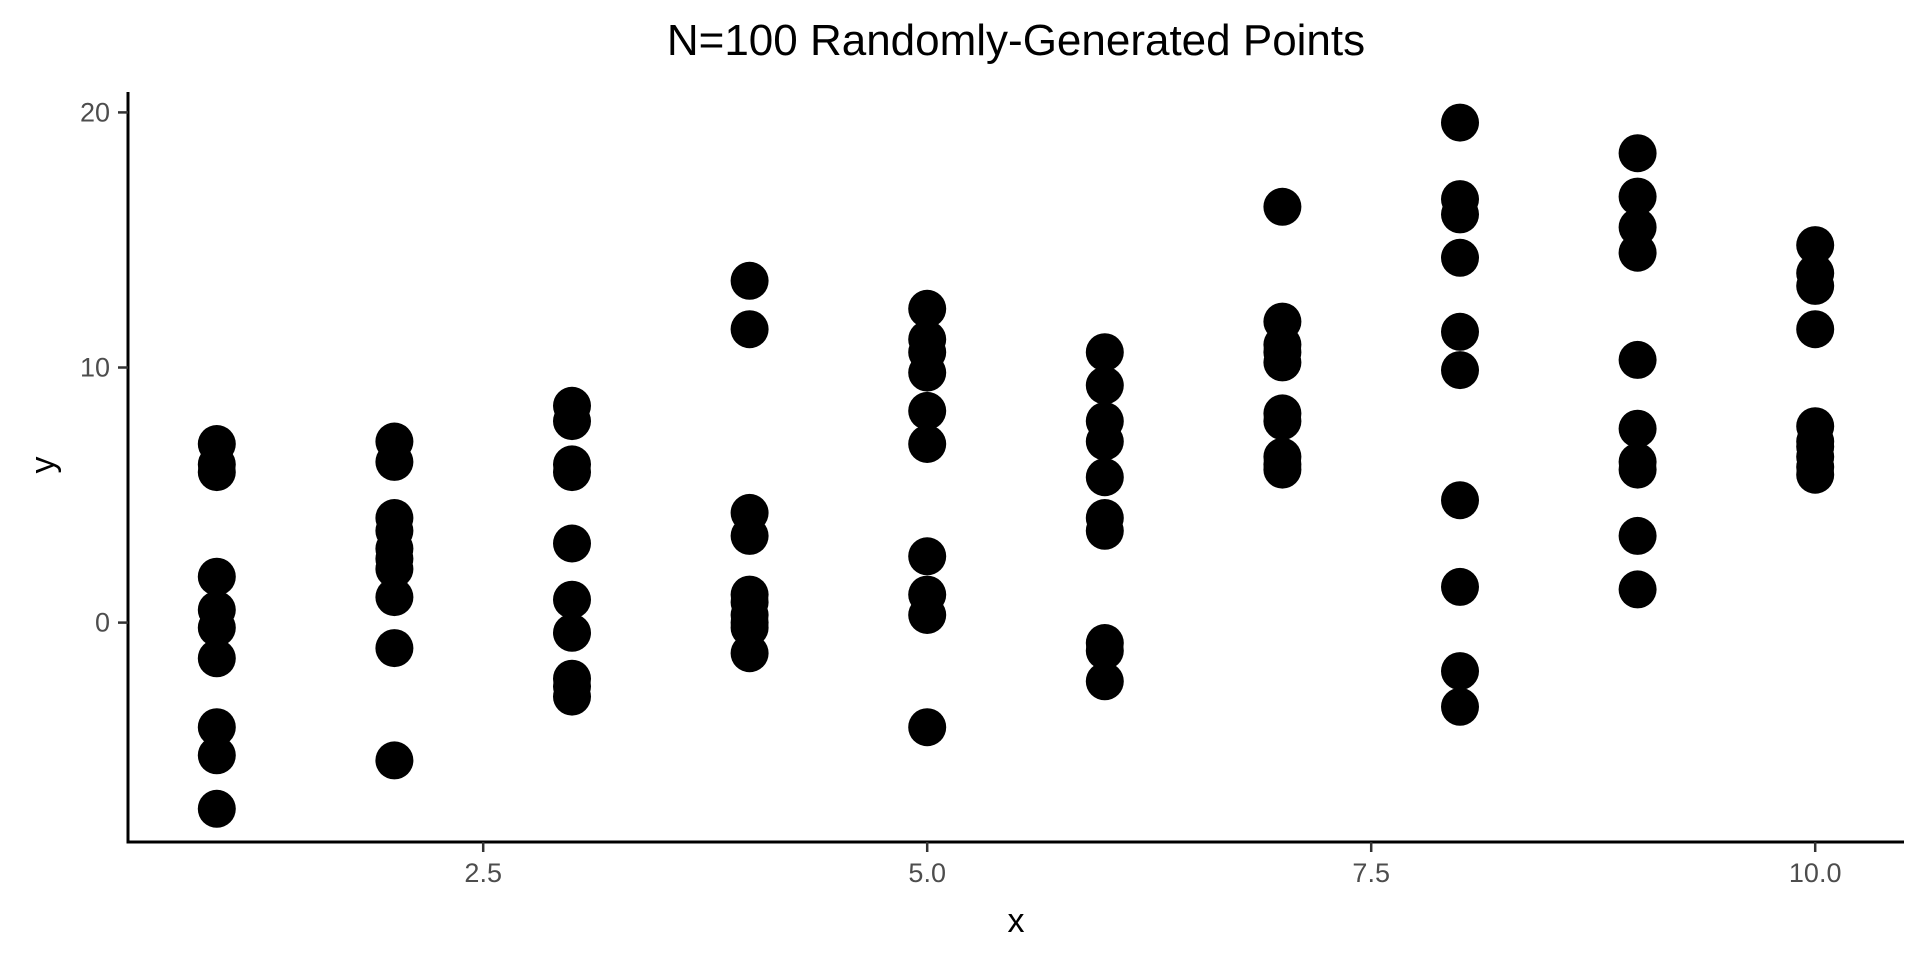 The width and height of the screenshot is (1920, 960). I want to click on x-tick-label: 2.5, so click(483, 873).